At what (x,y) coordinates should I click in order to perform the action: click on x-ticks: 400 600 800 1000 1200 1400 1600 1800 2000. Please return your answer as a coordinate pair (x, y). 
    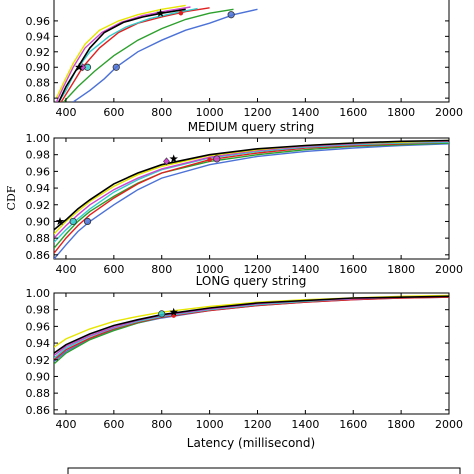
    Looking at the image, I should click on (259, 108).